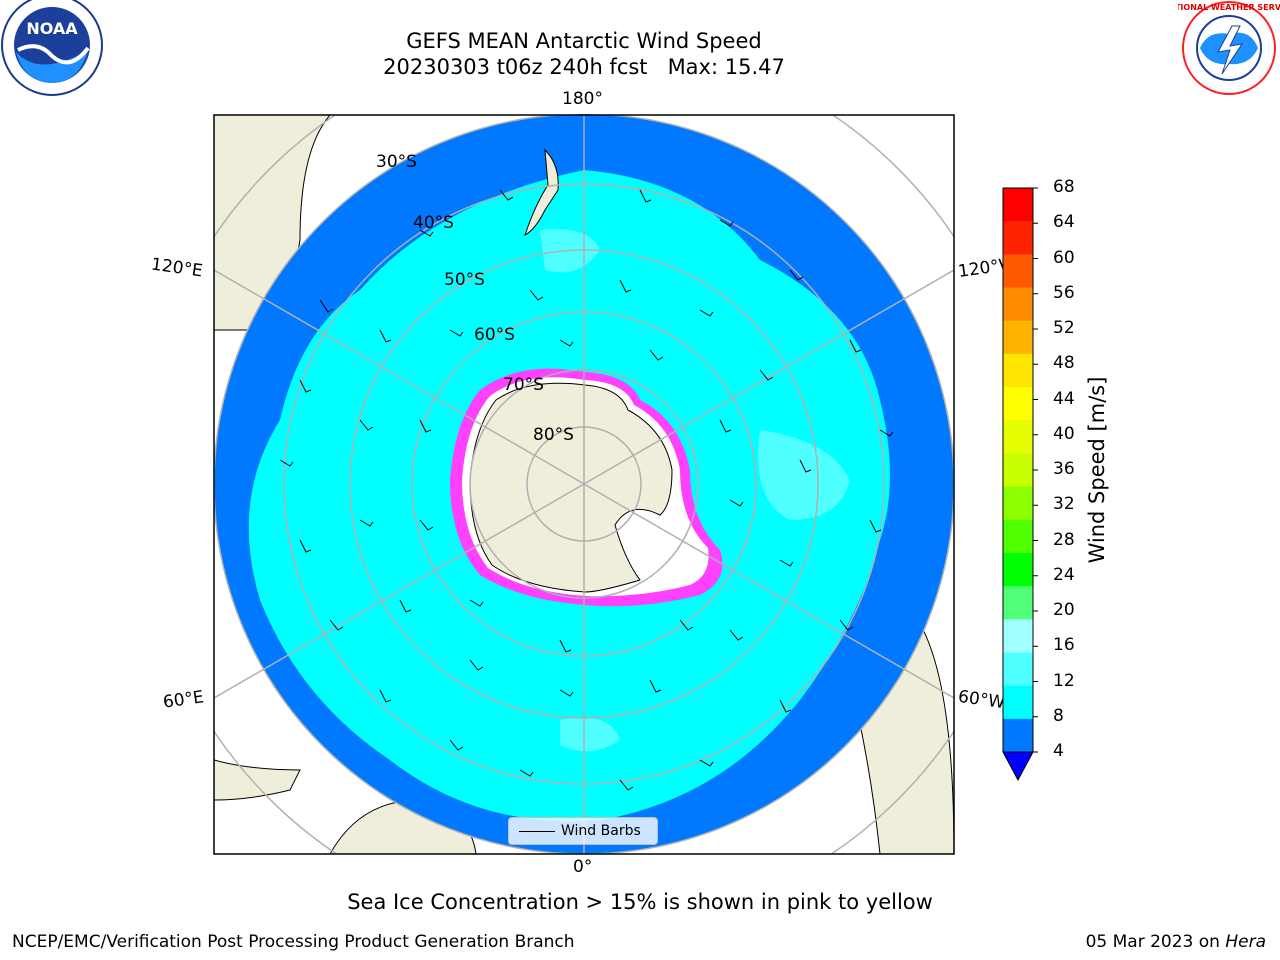 This screenshot has height=960, width=1280. Describe the element at coordinates (1064, 257) in the screenshot. I see `colorbar-tick-label: 60` at that location.